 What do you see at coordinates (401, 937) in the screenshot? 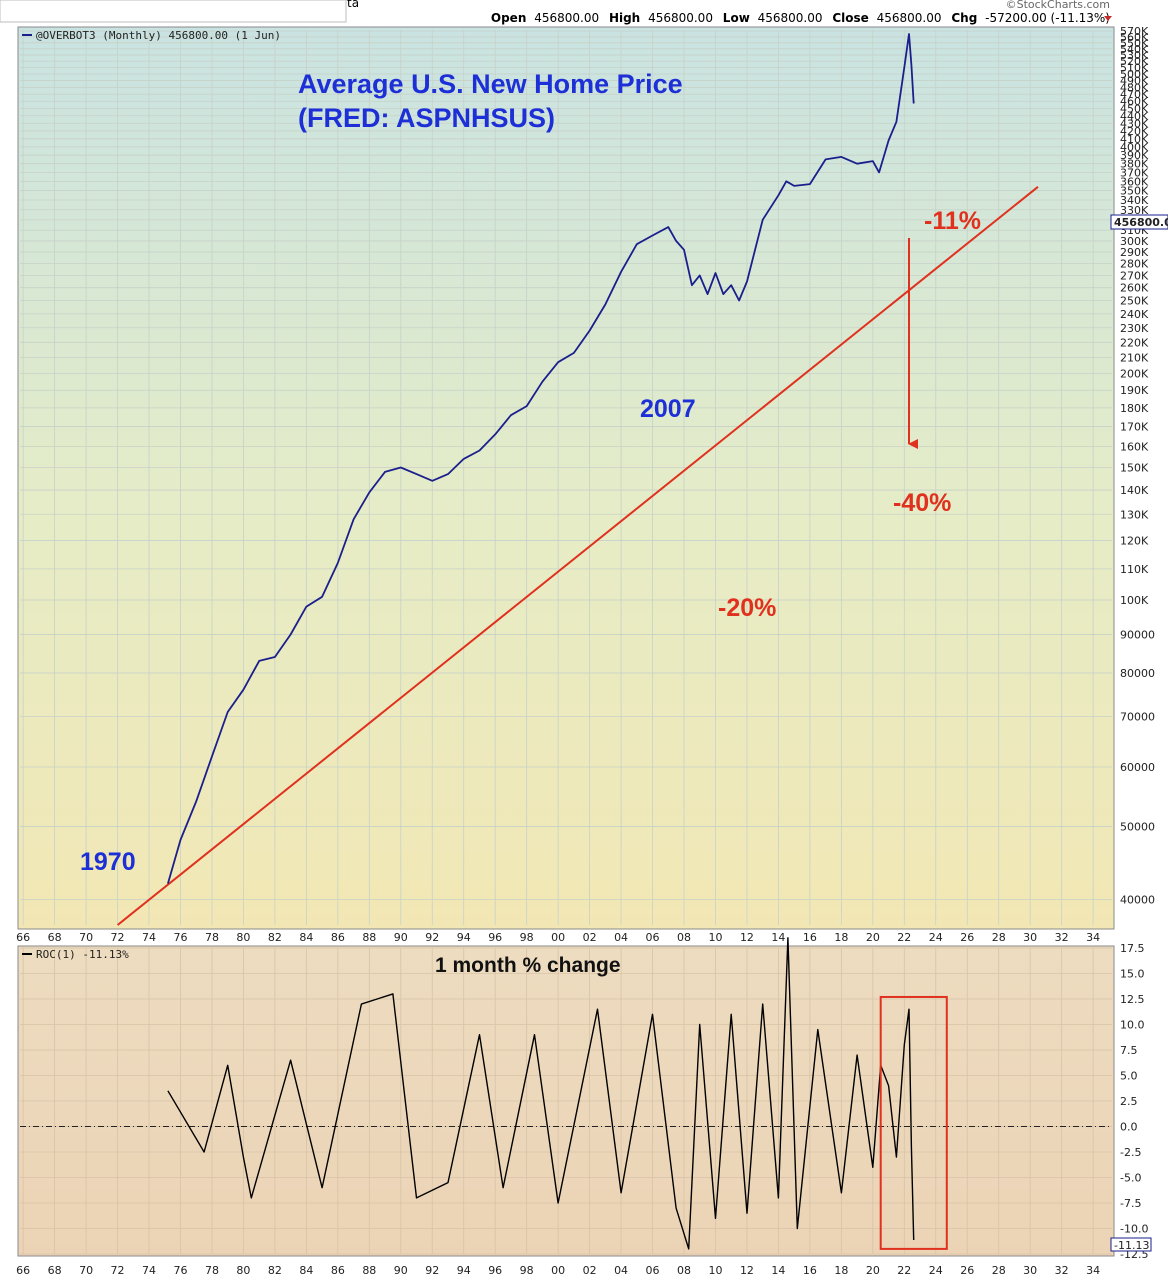
I see `price-x-tick: 90` at bounding box center [401, 937].